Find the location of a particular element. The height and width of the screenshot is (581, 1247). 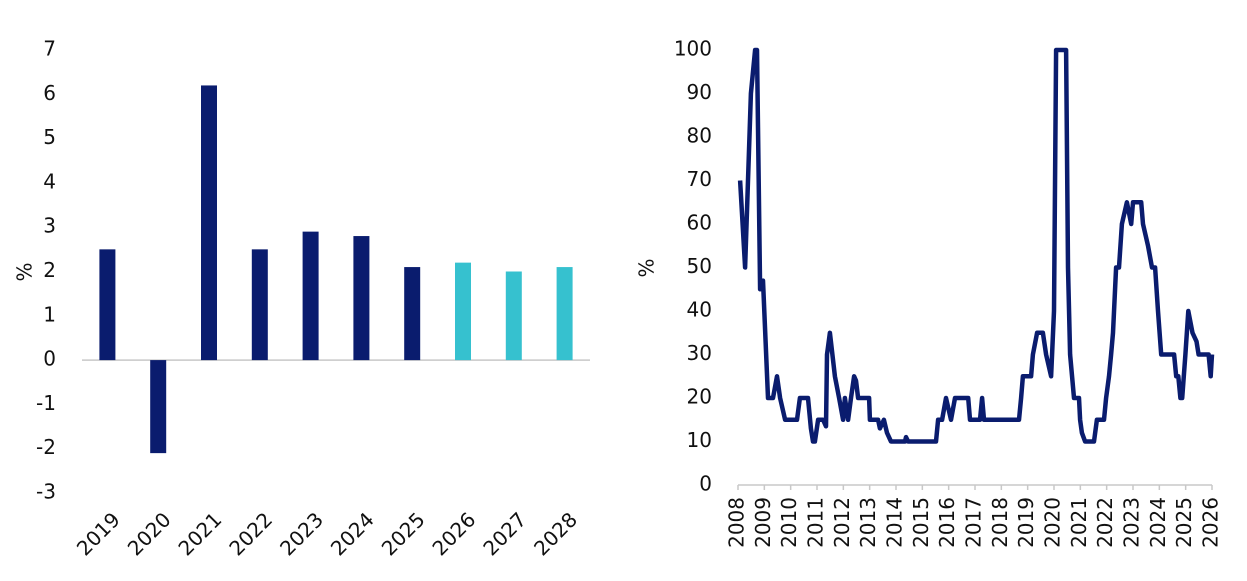

x-tick-label: 2013 is located at coordinates (868, 522).